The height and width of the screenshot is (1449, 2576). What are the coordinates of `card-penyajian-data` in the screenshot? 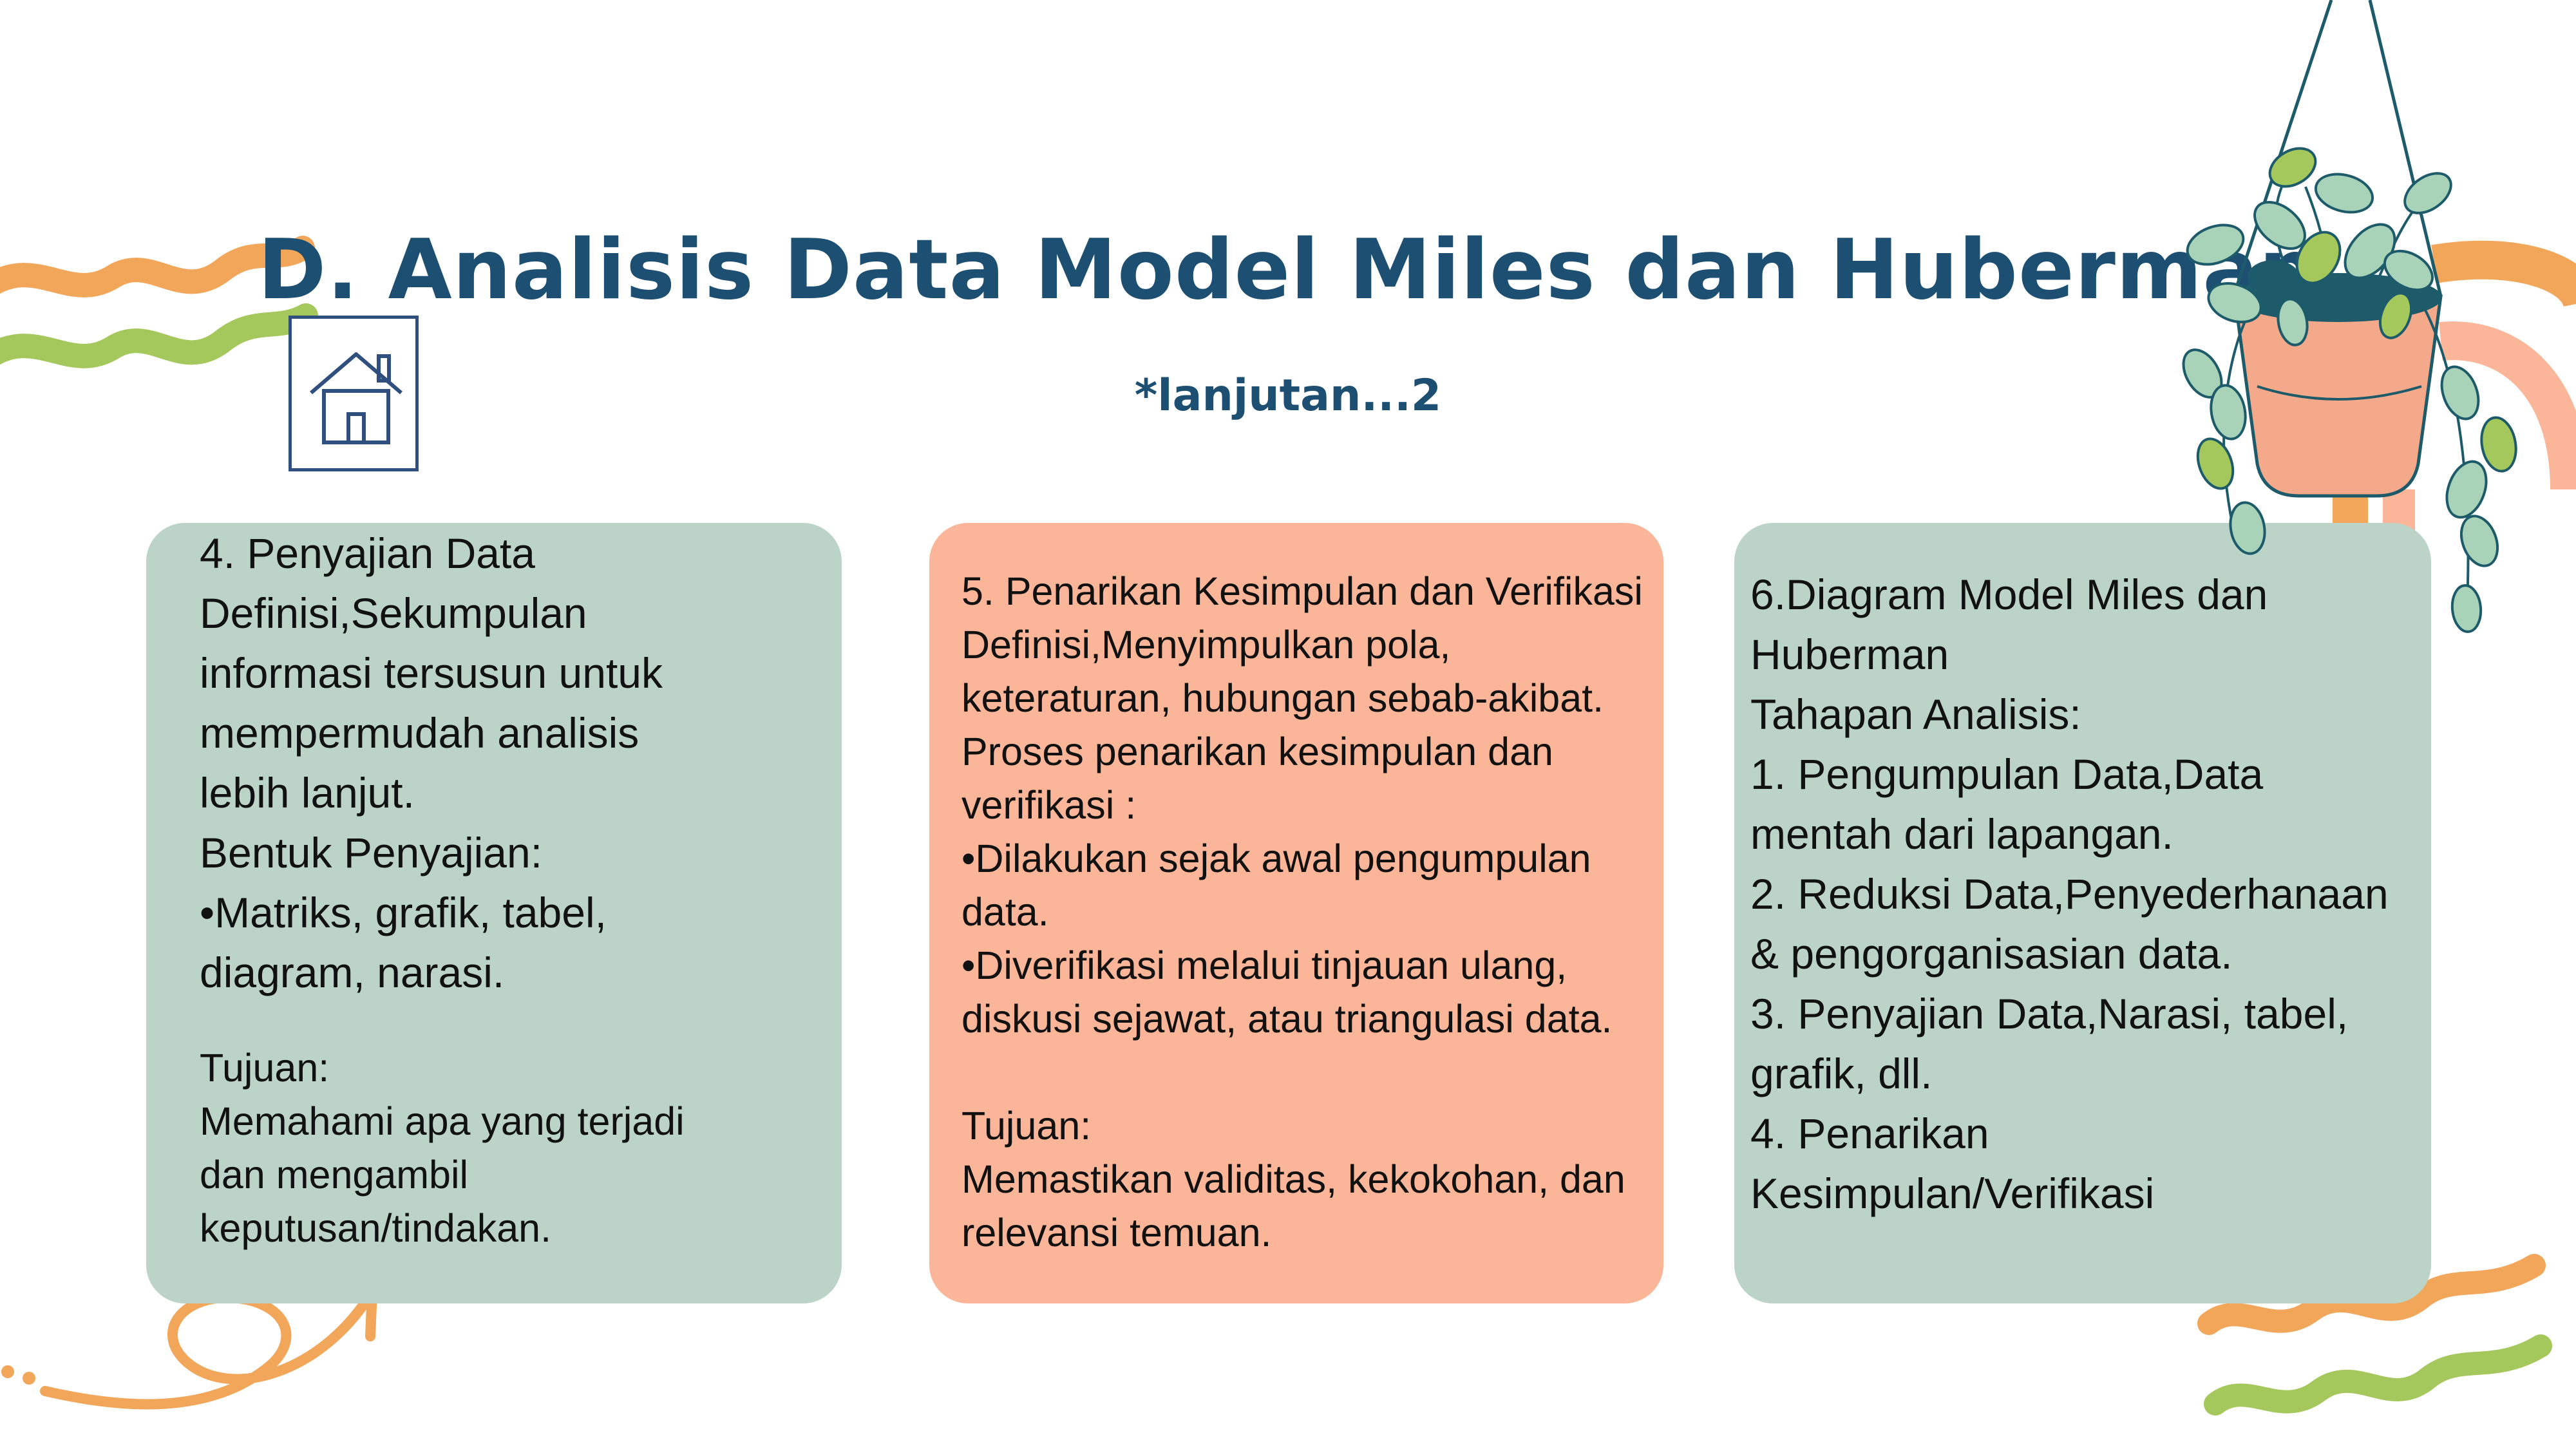 It's located at (494, 913).